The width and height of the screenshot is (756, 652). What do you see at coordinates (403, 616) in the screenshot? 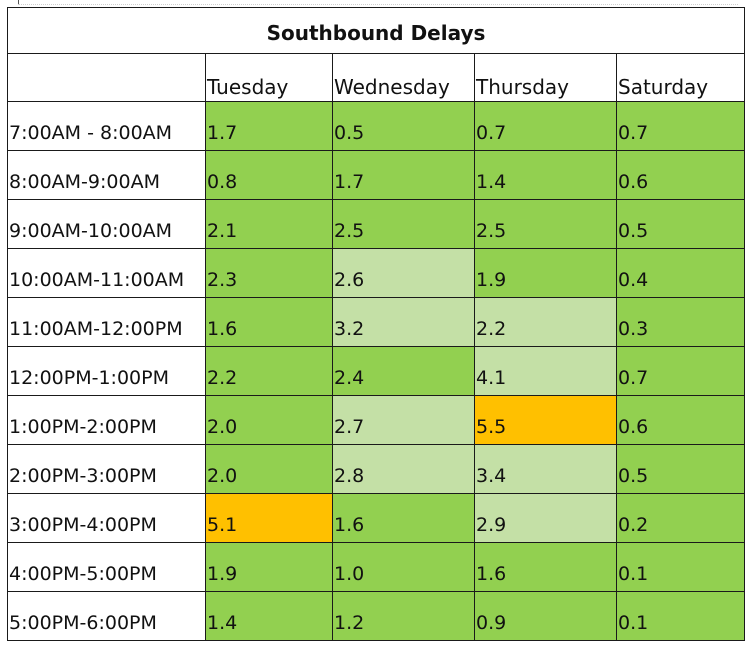
I see `delay-cell: 1.2` at bounding box center [403, 616].